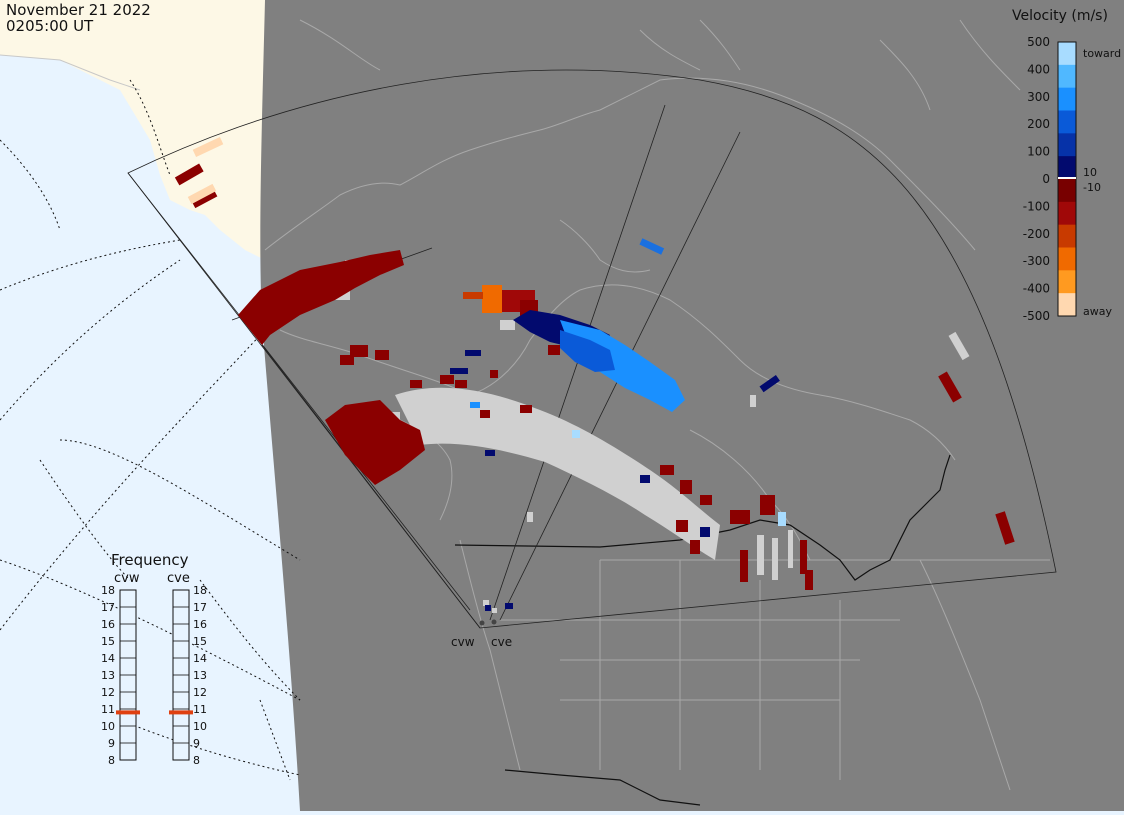  I want to click on toward-label: toward, so click(1102, 53).